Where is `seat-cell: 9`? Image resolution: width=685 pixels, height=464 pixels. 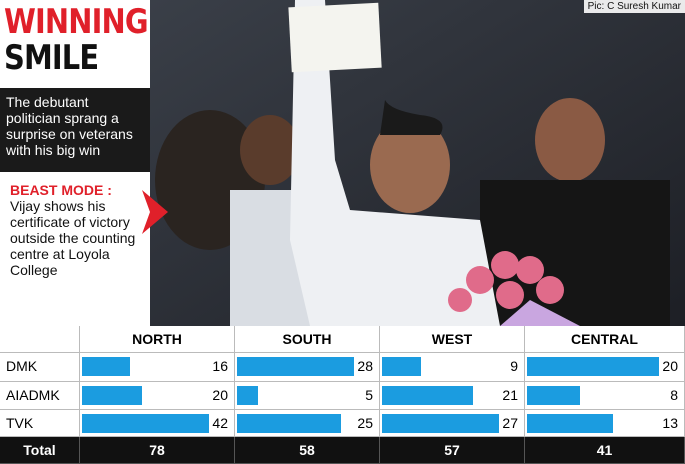 seat-cell: 9 is located at coordinates (452, 367).